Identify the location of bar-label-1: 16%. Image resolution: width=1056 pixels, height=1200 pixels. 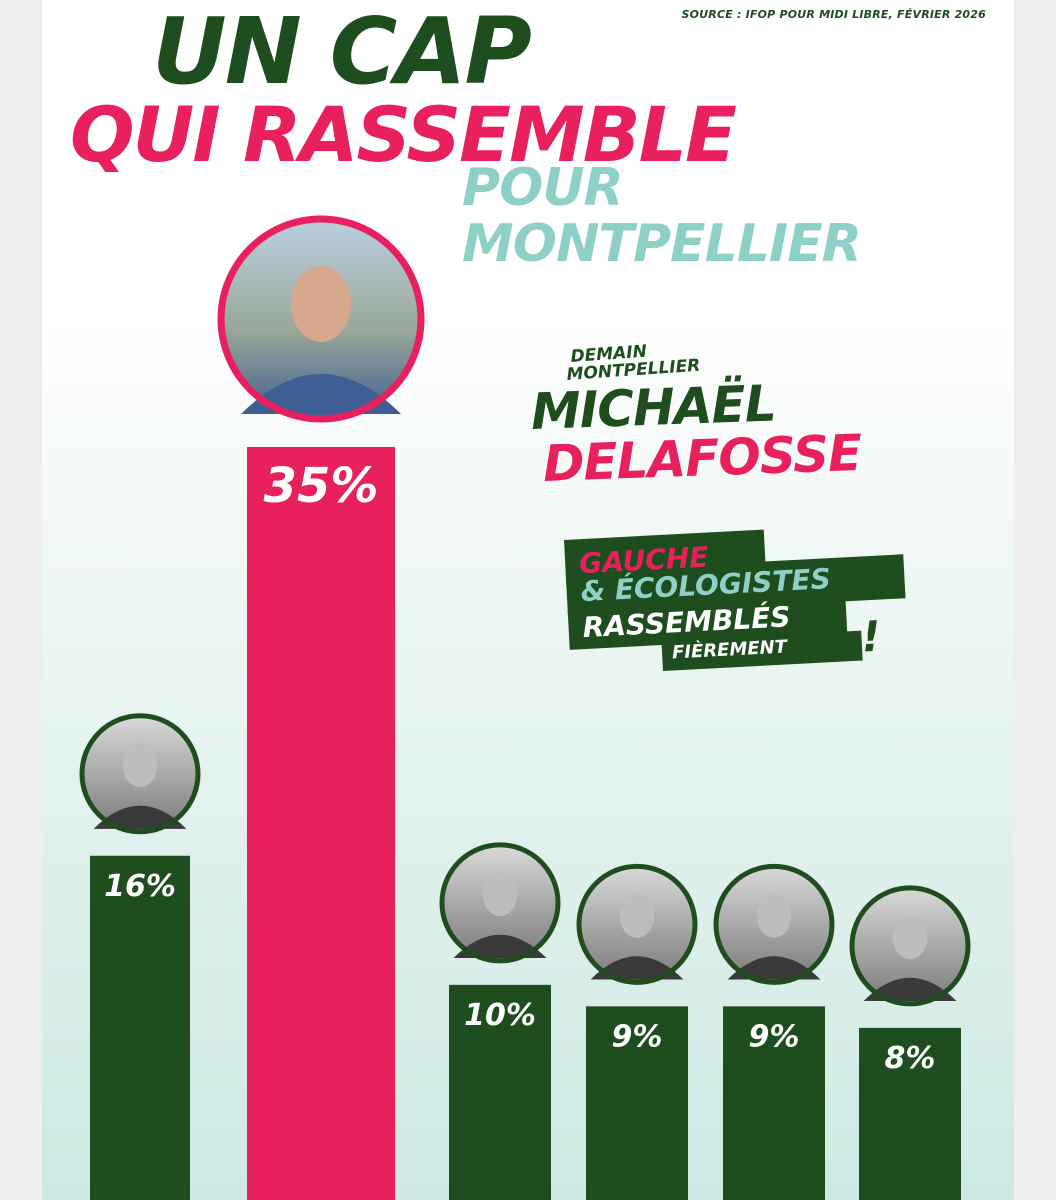
(140, 886).